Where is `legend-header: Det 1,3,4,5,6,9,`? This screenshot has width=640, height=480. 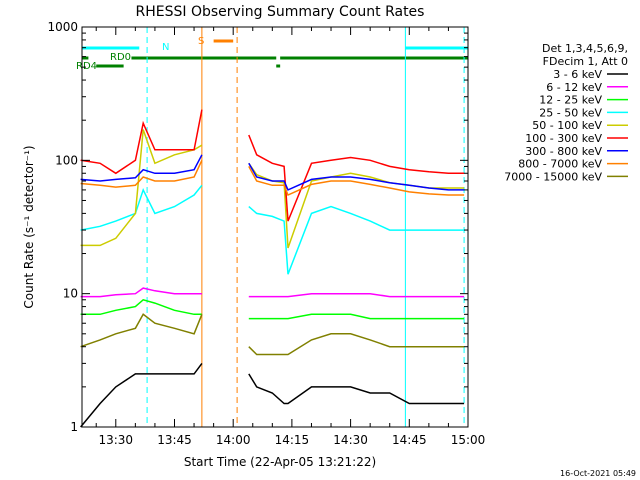
legend-header: Det 1,3,4,5,6,9, is located at coordinates (585, 48).